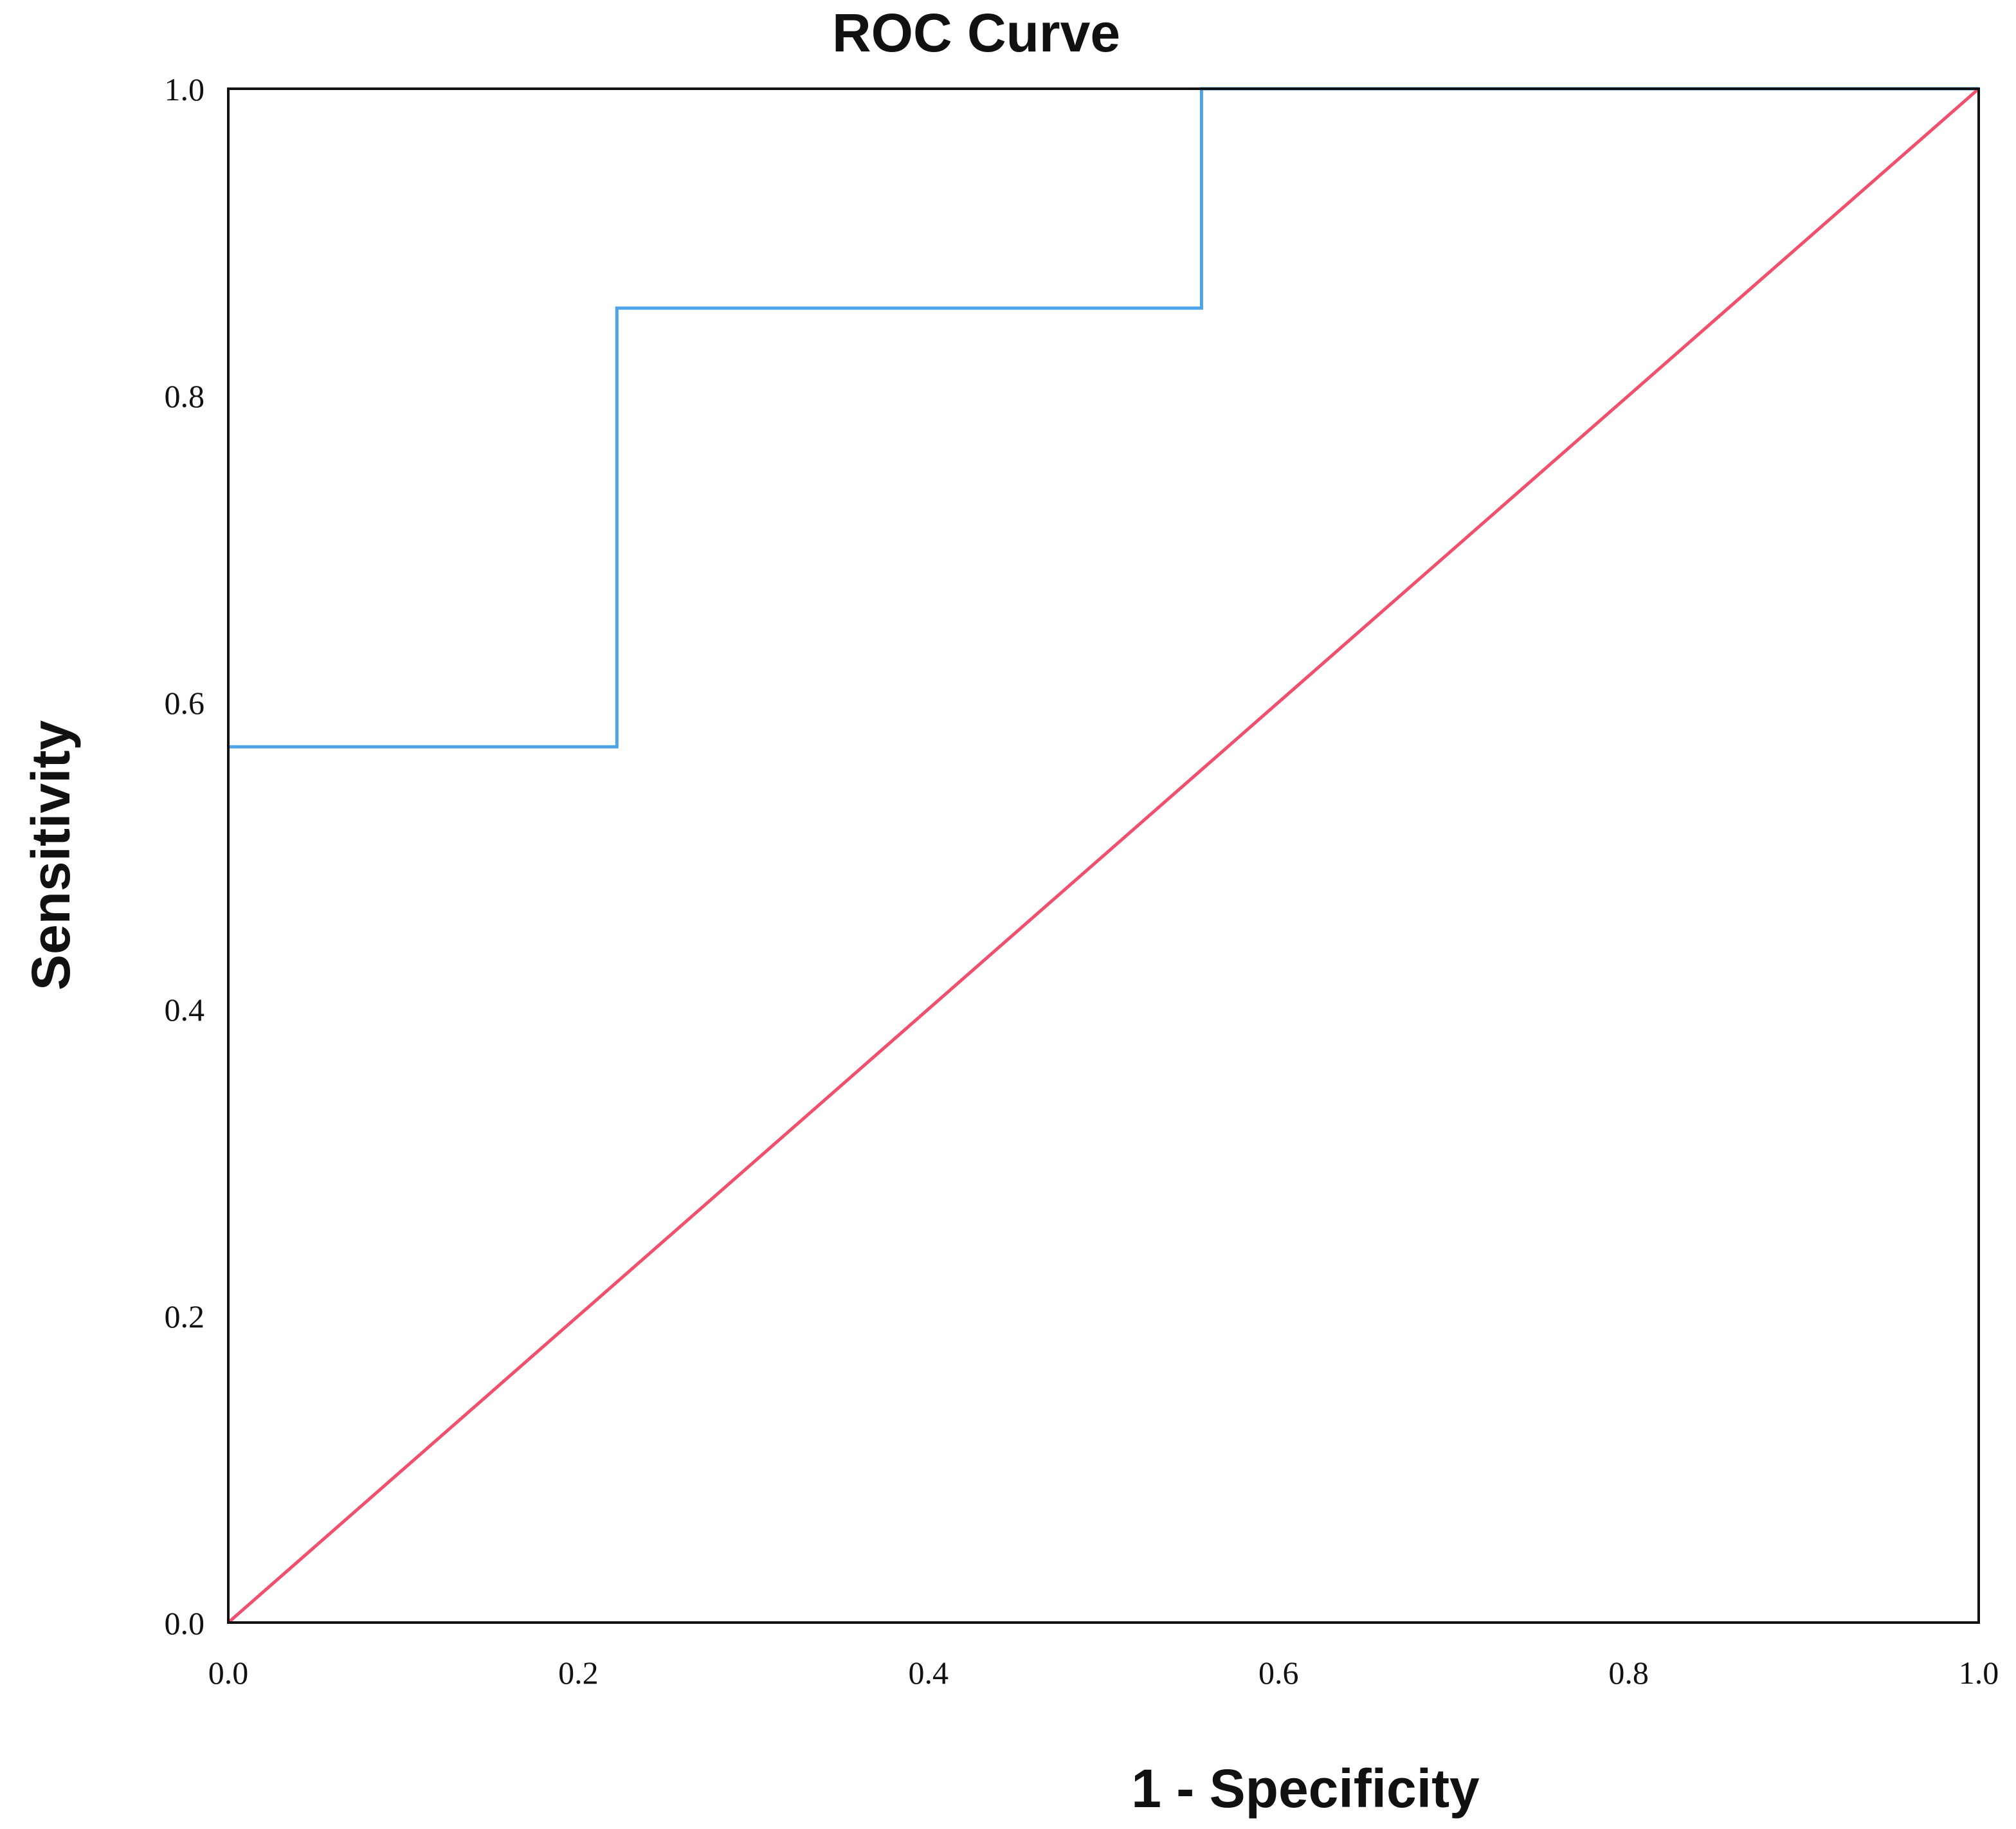 This screenshot has height=1829, width=2016. What do you see at coordinates (929, 1673) in the screenshot?
I see `x-tick-label: 0.4` at bounding box center [929, 1673].